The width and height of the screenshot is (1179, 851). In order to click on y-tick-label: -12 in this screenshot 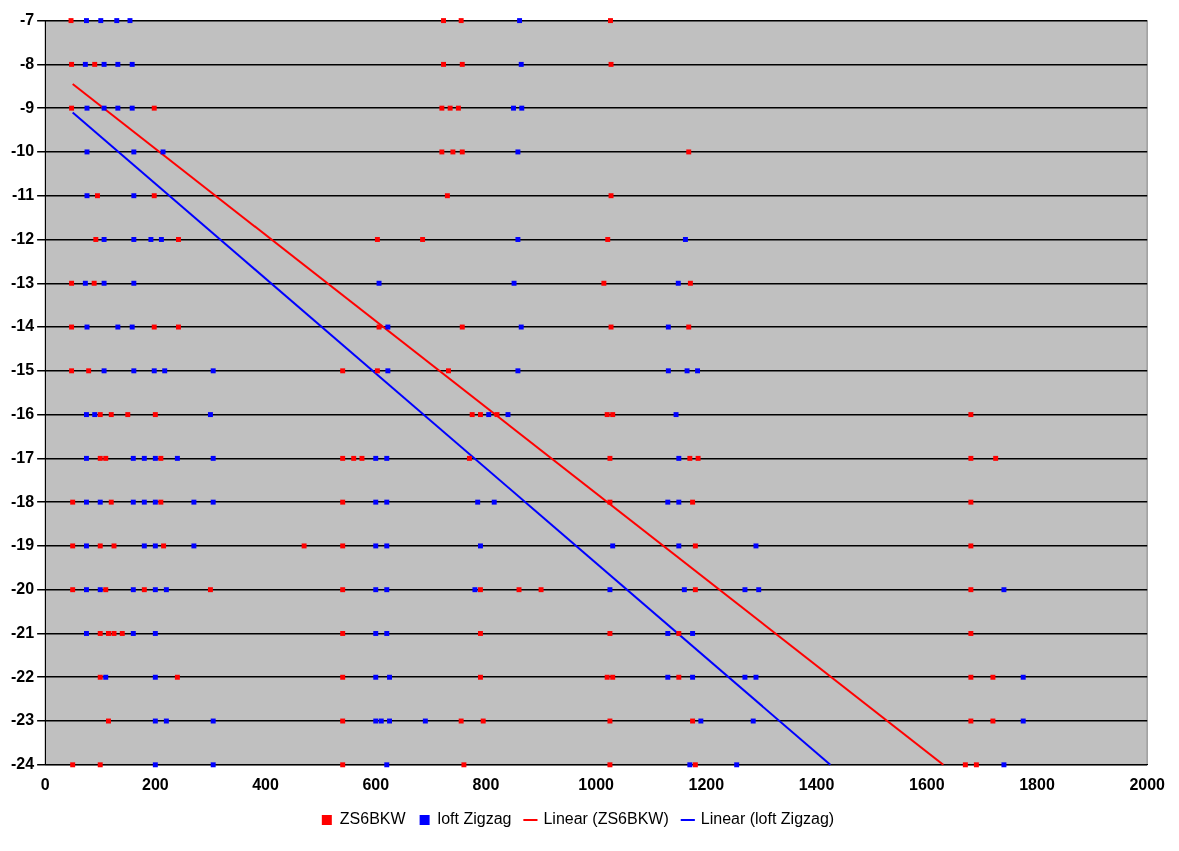, I will do `click(23, 238)`.